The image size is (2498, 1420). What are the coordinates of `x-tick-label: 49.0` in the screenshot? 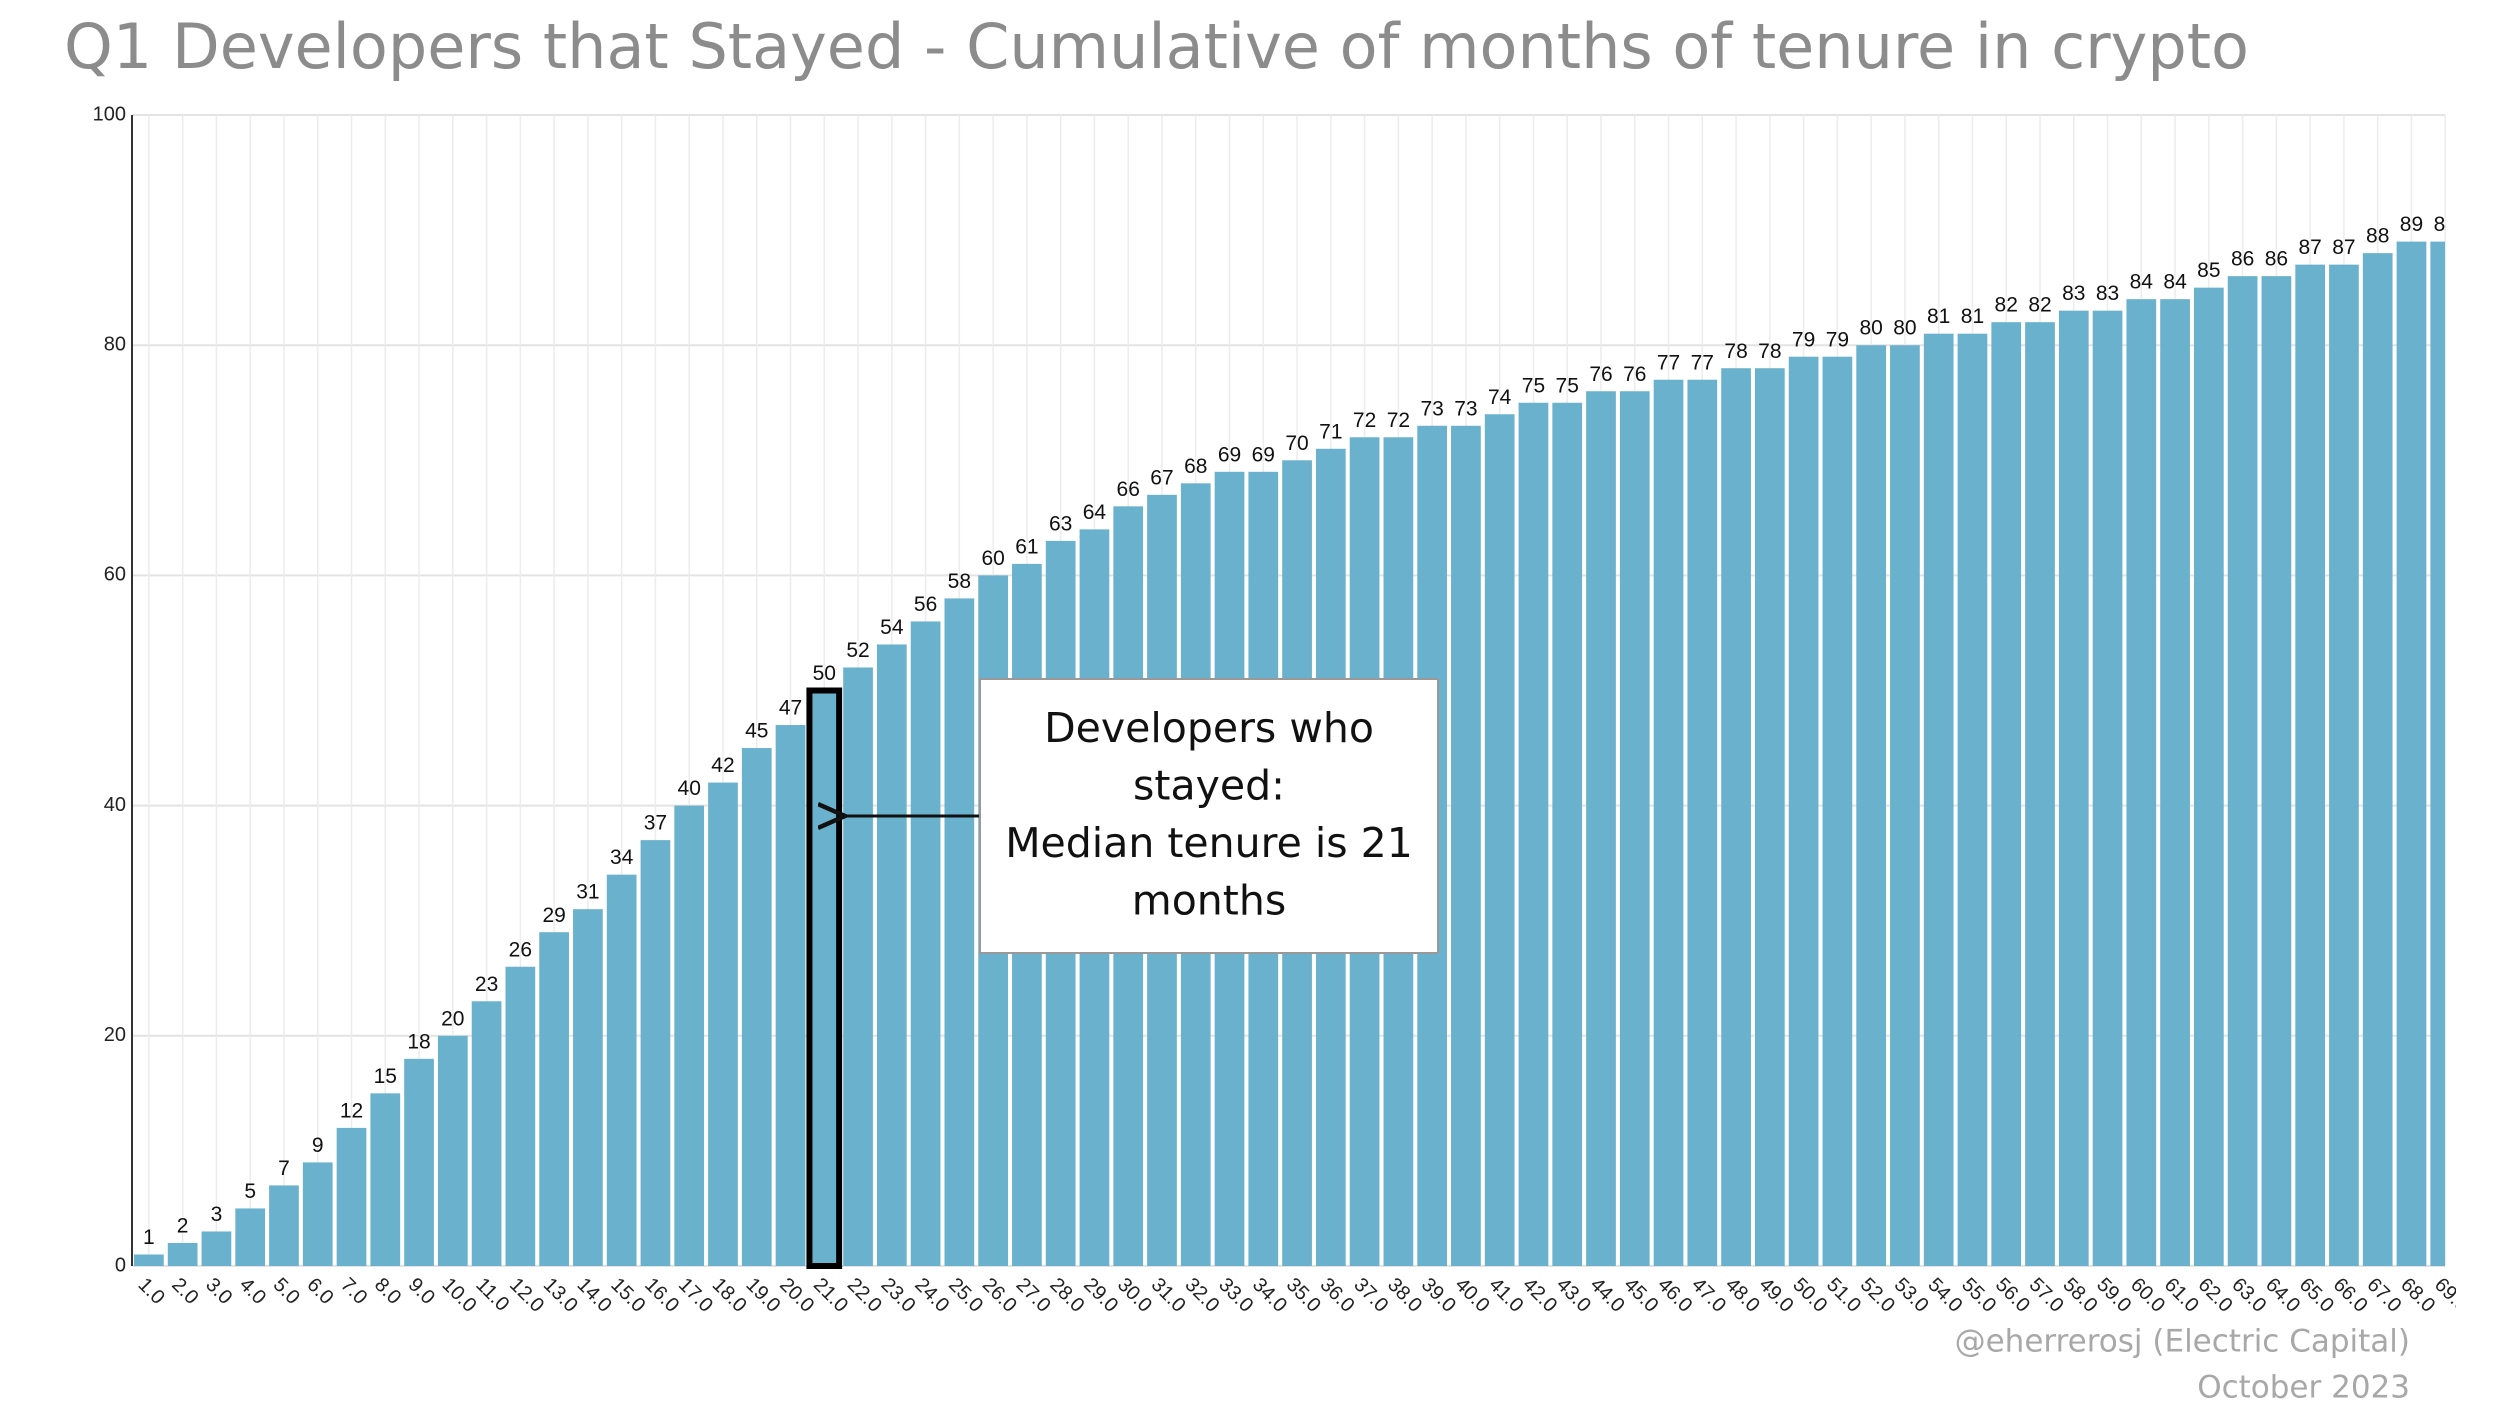 It's located at (1776, 1295).